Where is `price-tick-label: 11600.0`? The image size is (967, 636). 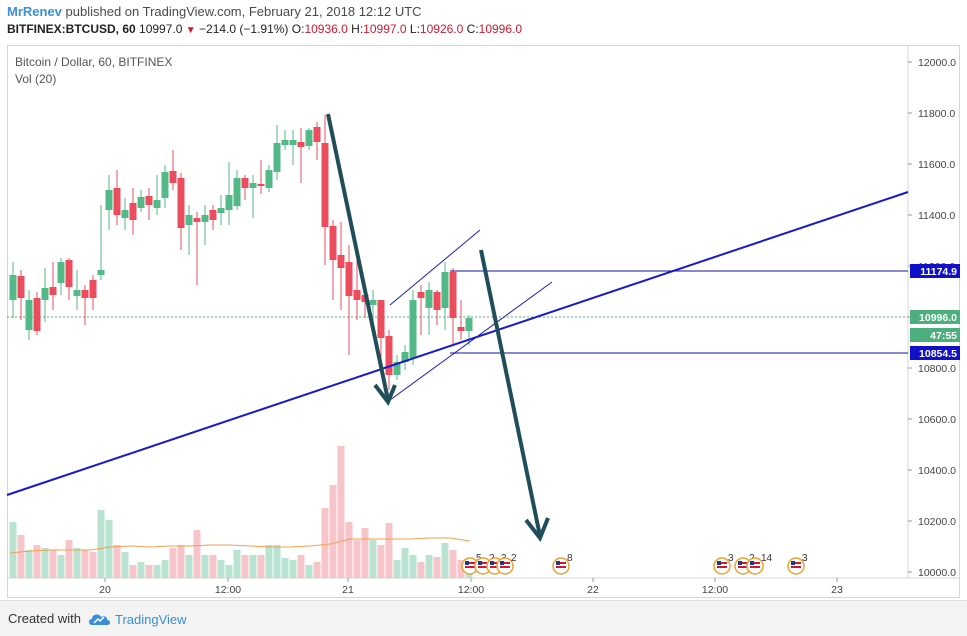 price-tick-label: 11600.0 is located at coordinates (936, 165).